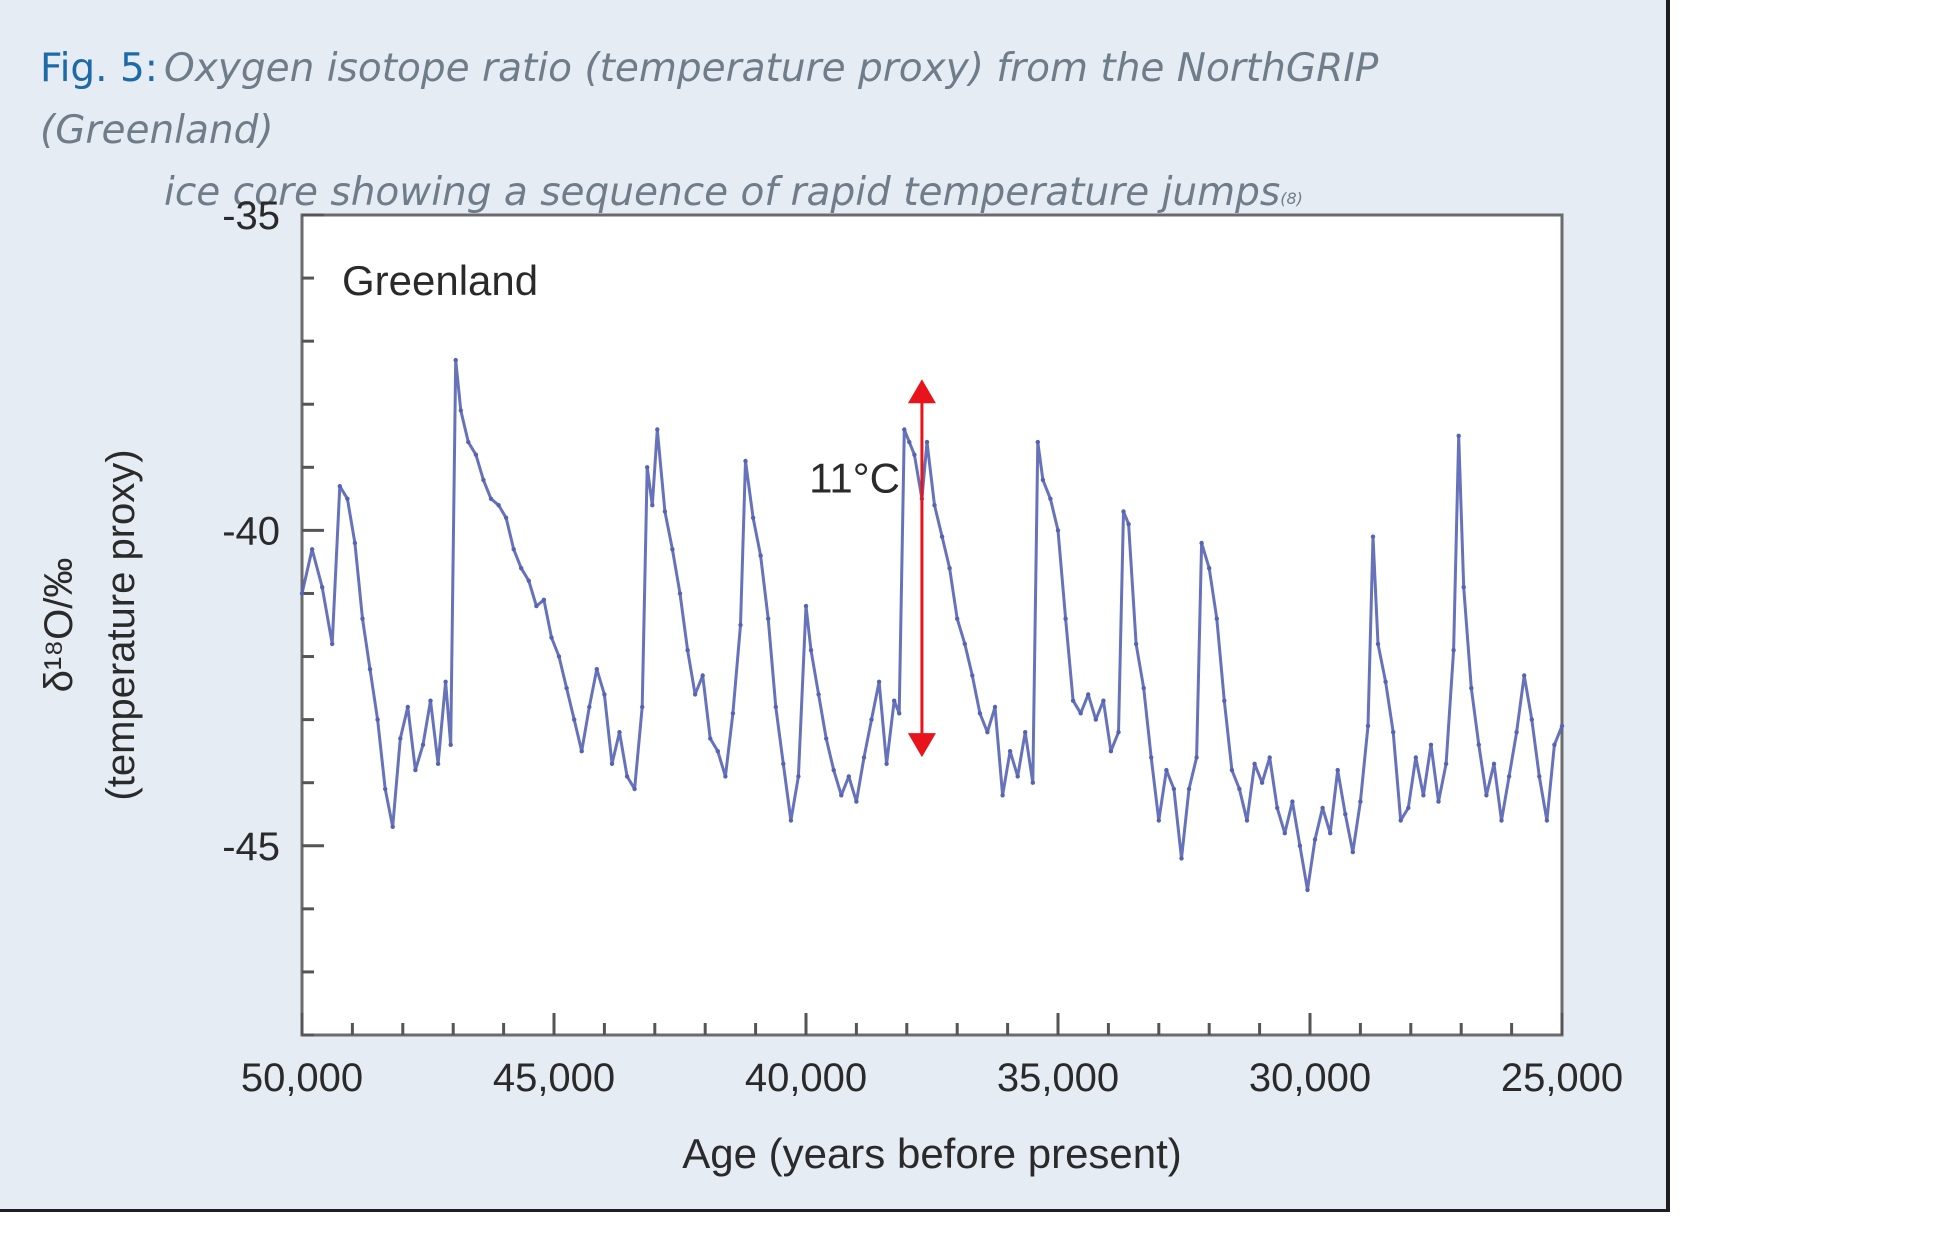 The image size is (1950, 1237). I want to click on annotation-label: 11°C, so click(854, 478).